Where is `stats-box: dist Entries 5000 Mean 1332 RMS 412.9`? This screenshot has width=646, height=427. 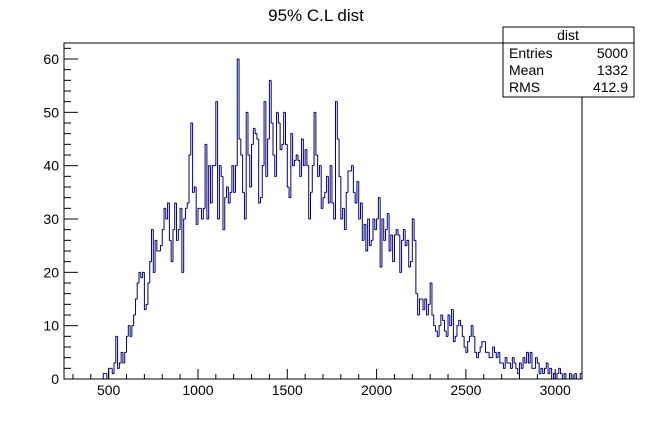 stats-box: dist Entries 5000 Mean 1332 RMS 412.9 is located at coordinates (568, 62).